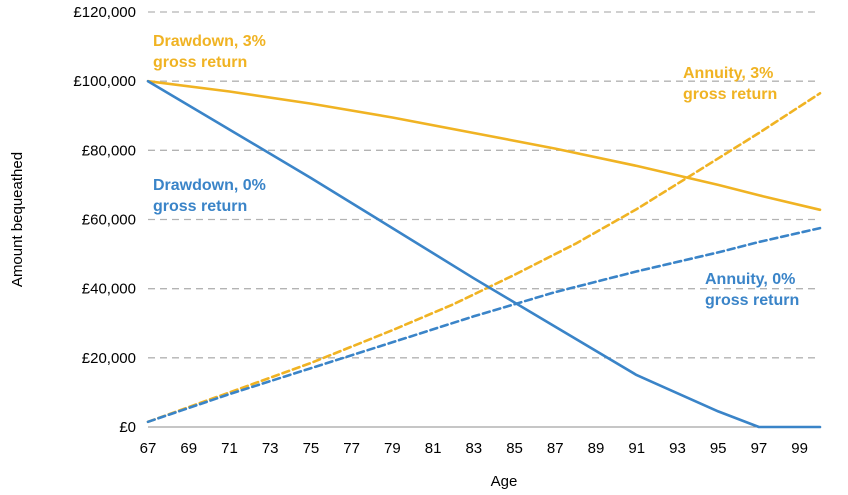 Image resolution: width=848 pixels, height=495 pixels. I want to click on x-tick-label: 99, so click(799, 448).